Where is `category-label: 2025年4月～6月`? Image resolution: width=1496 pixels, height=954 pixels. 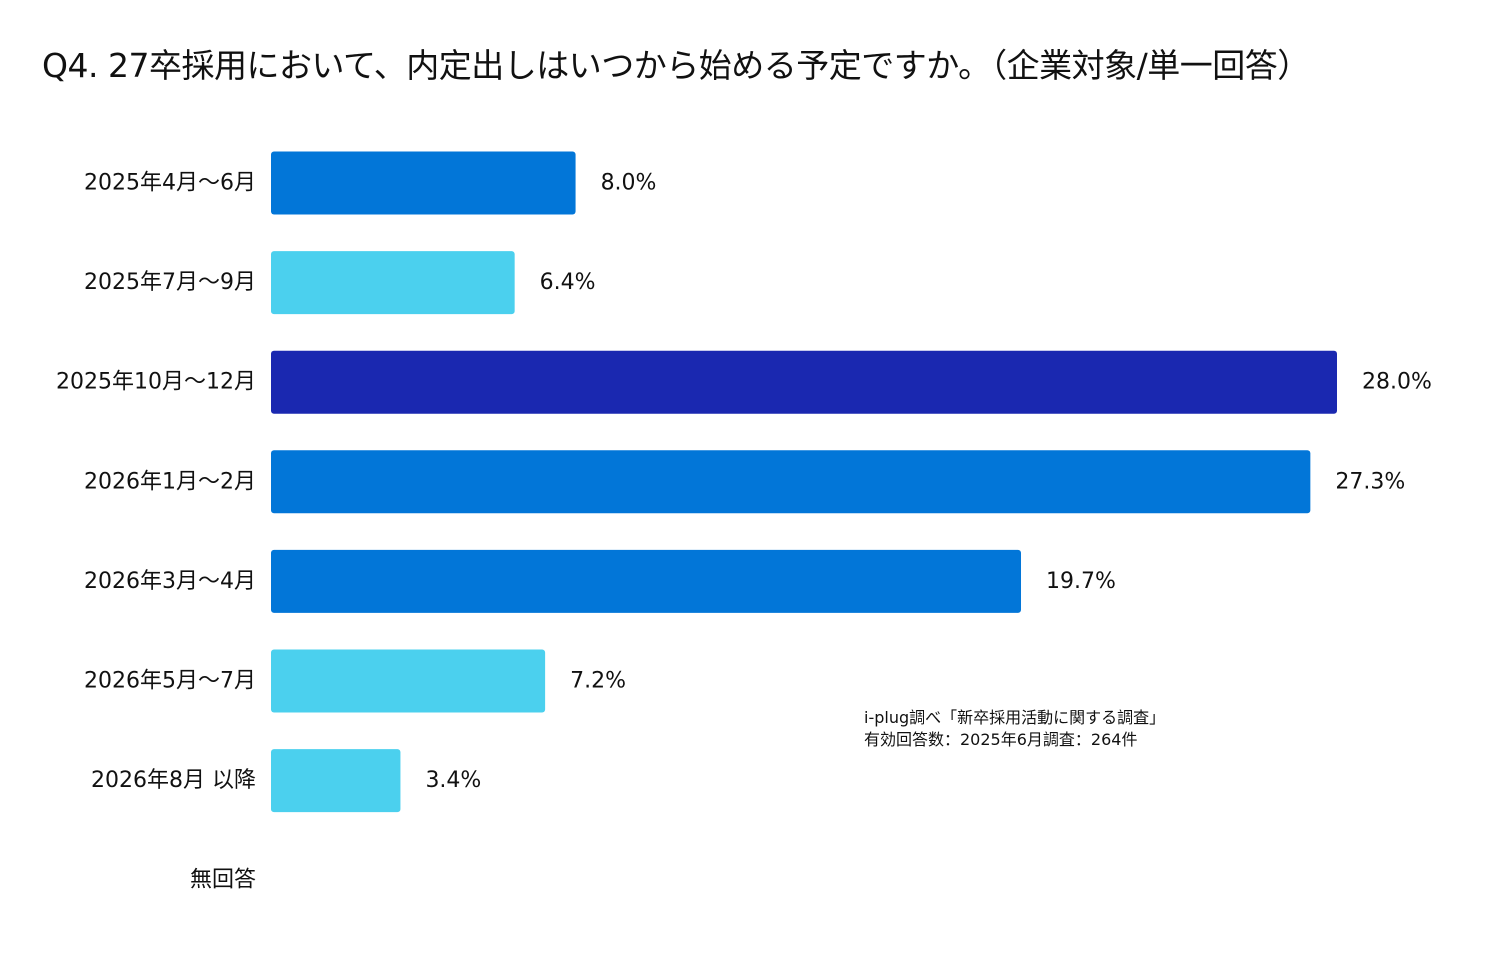
category-label: 2025年4月～6月 is located at coordinates (170, 183).